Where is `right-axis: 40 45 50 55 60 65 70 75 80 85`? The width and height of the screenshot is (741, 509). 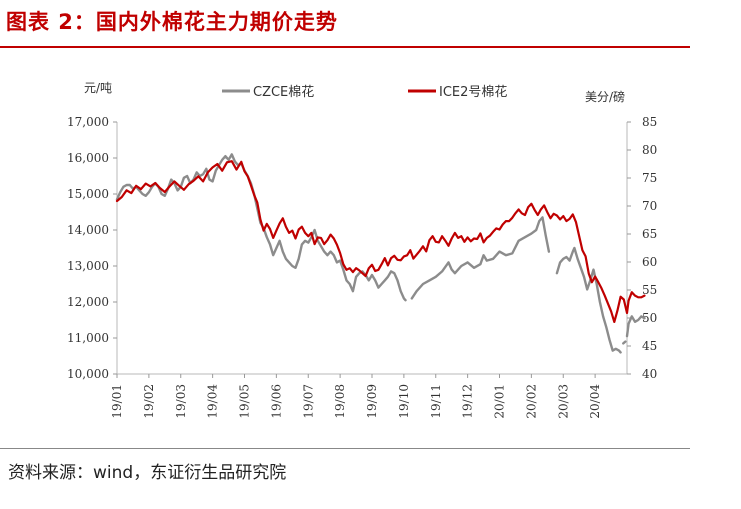
right-axis: 40 45 50 55 60 65 70 75 80 85 is located at coordinates (642, 248).